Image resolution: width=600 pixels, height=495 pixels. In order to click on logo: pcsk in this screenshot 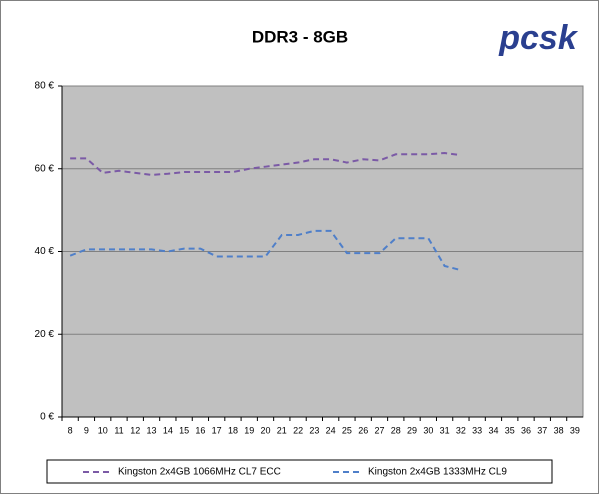, I will do `click(538, 38)`.